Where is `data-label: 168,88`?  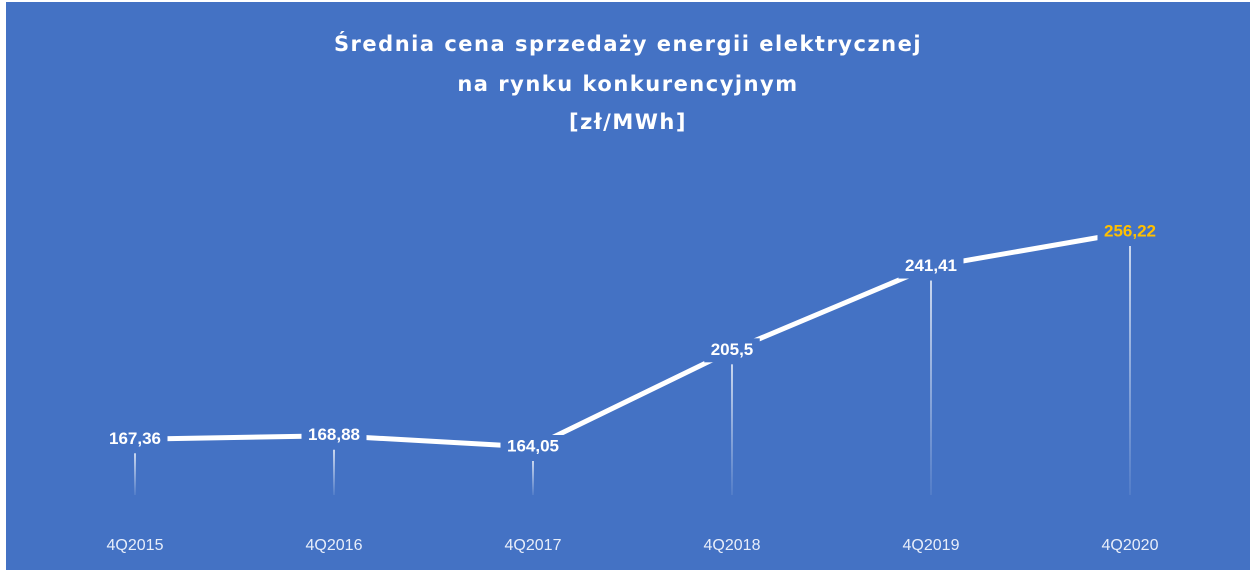 data-label: 168,88 is located at coordinates (334, 434).